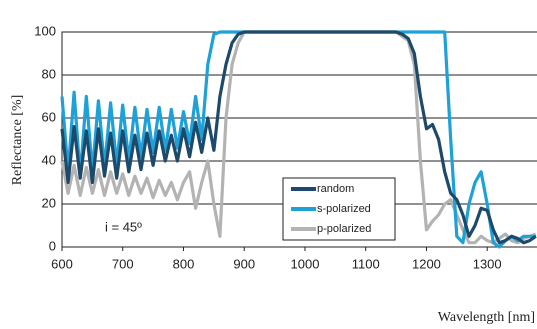 Image resolution: width=537 pixels, height=329 pixels. What do you see at coordinates (366, 263) in the screenshot?
I see `x-tick-label: 1100` at bounding box center [366, 263].